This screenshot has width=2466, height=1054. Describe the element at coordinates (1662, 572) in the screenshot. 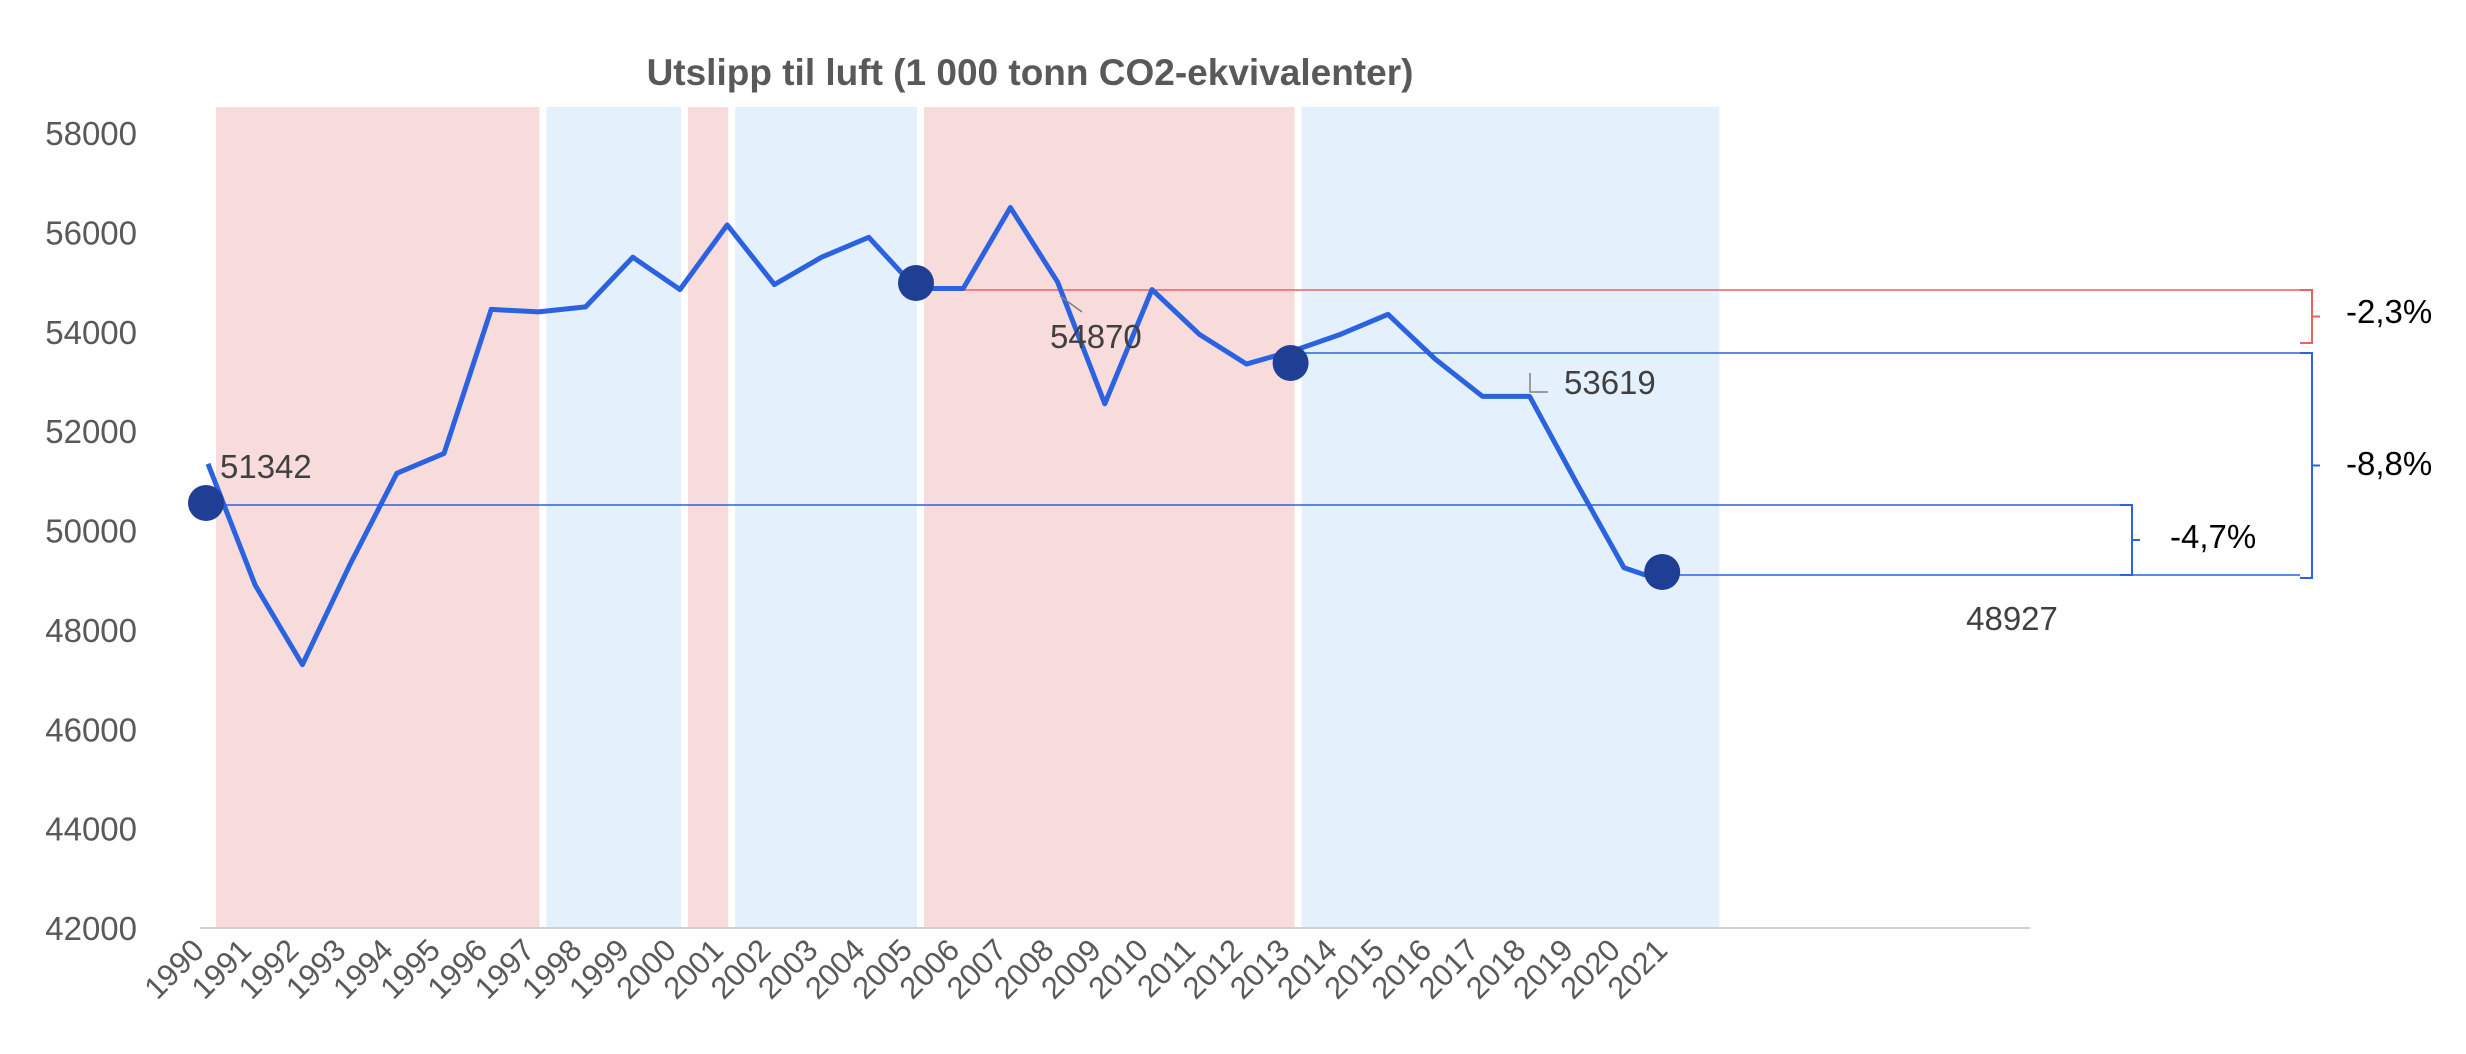

I see `highlight-point-2021` at that location.